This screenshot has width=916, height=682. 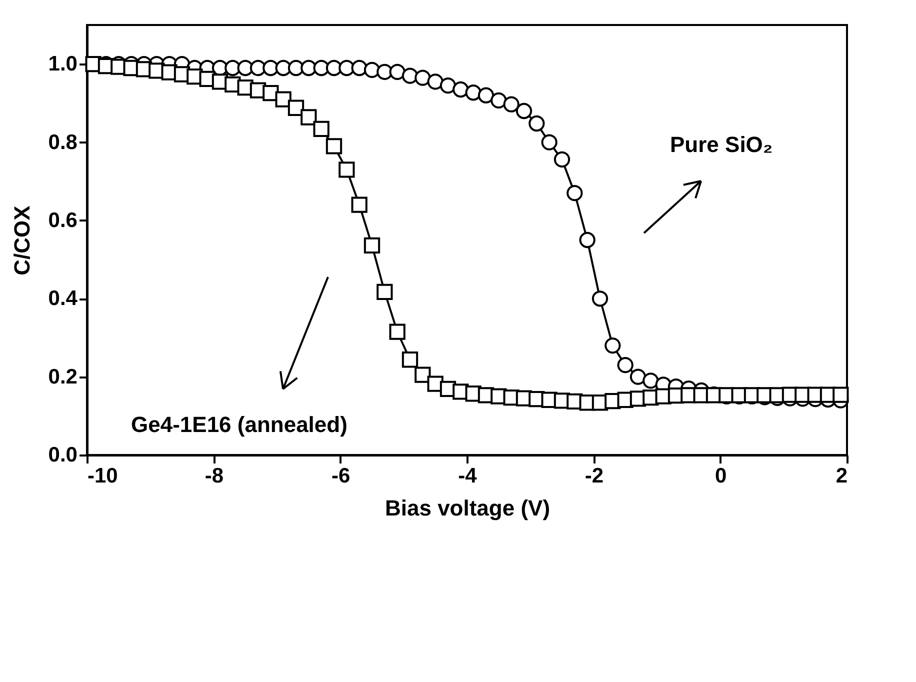 I want to click on y-axis-title: C/COX, so click(x=21, y=240).